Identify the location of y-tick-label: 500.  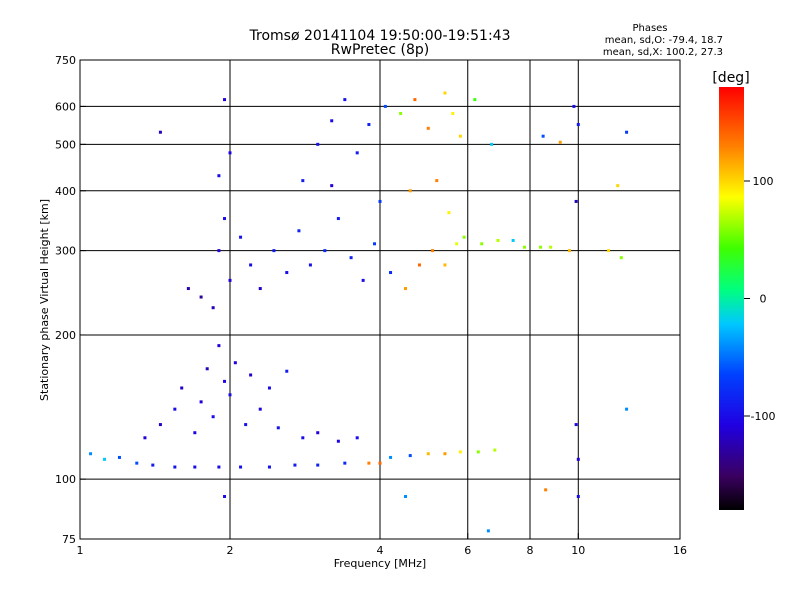
(65, 144).